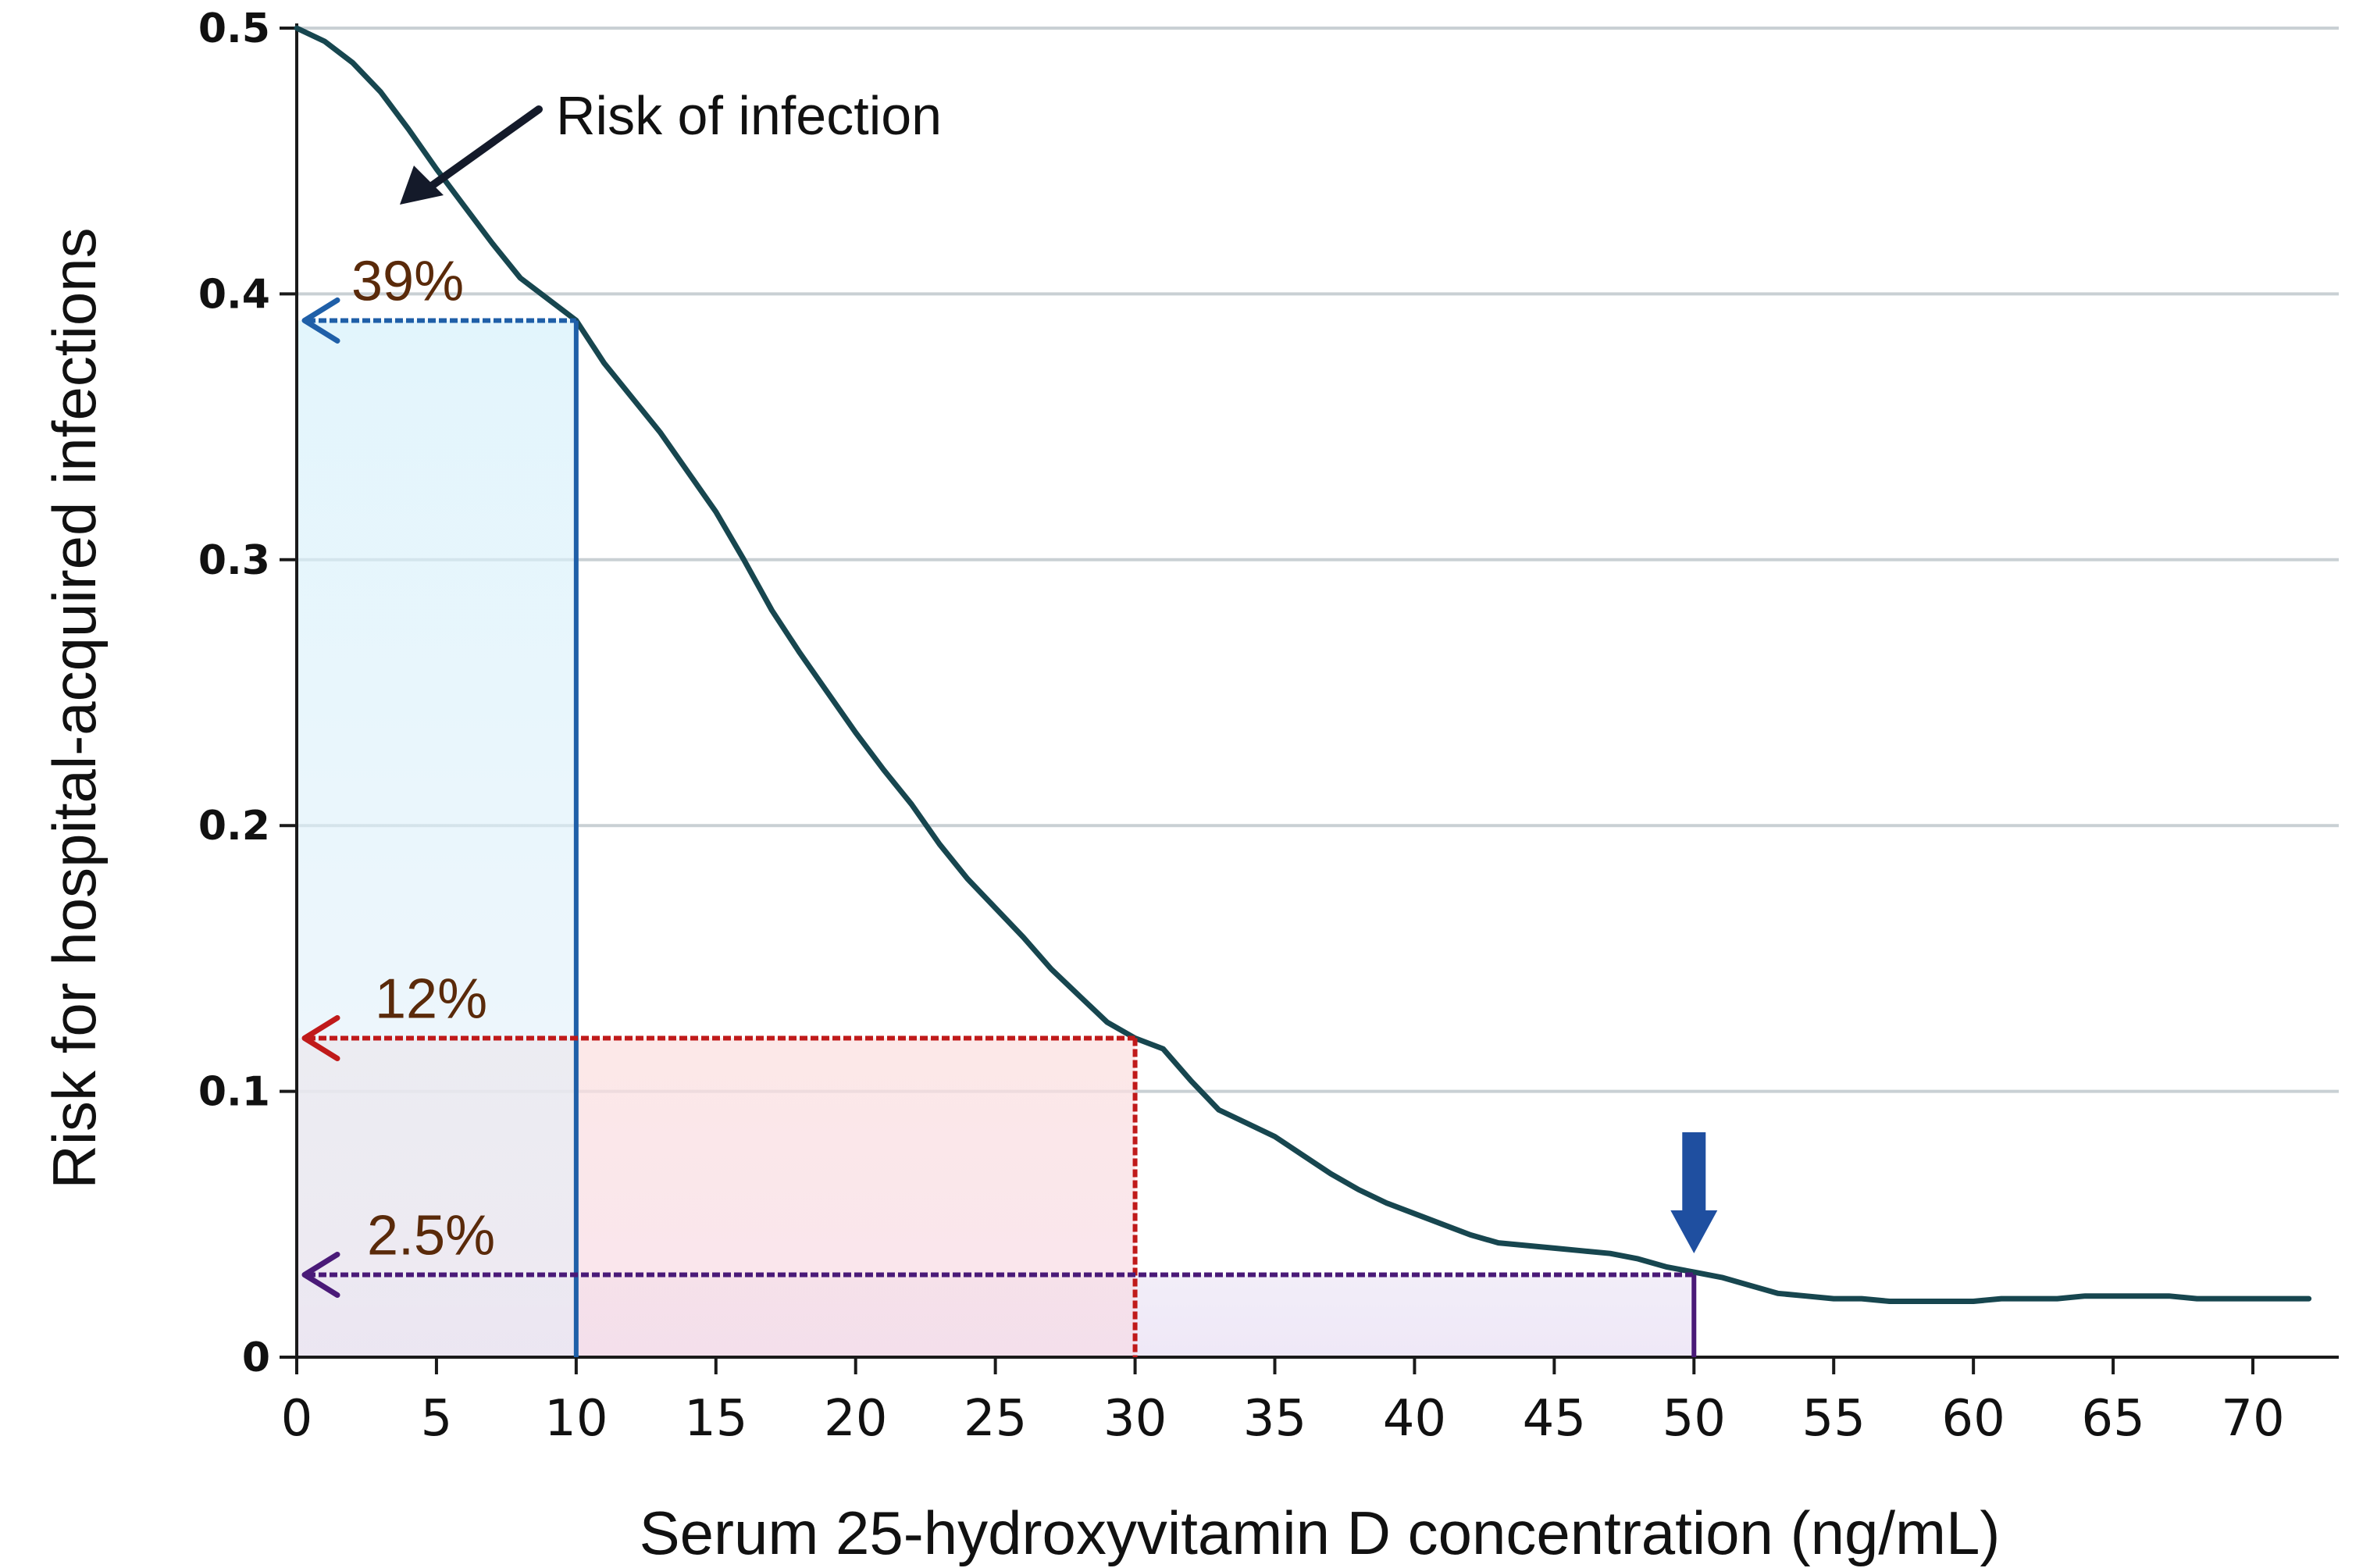 This screenshot has width=2370, height=1568. What do you see at coordinates (995, 1419) in the screenshot?
I see `x-tick-label: 25` at bounding box center [995, 1419].